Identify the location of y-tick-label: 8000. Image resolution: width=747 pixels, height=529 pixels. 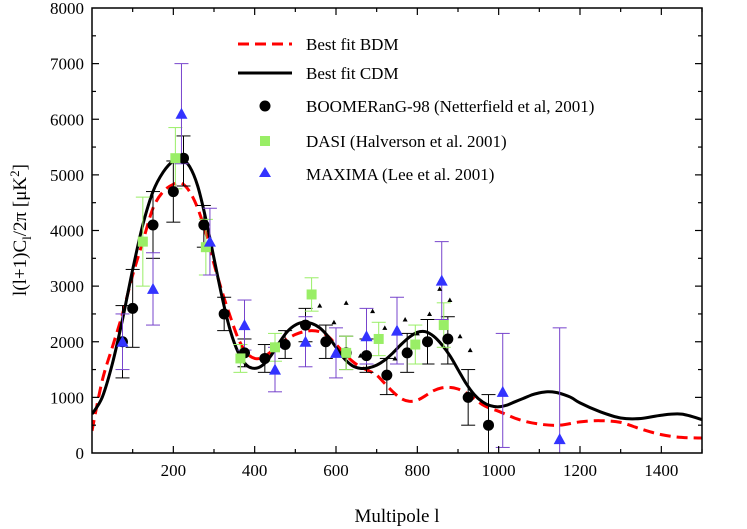
(67, 9).